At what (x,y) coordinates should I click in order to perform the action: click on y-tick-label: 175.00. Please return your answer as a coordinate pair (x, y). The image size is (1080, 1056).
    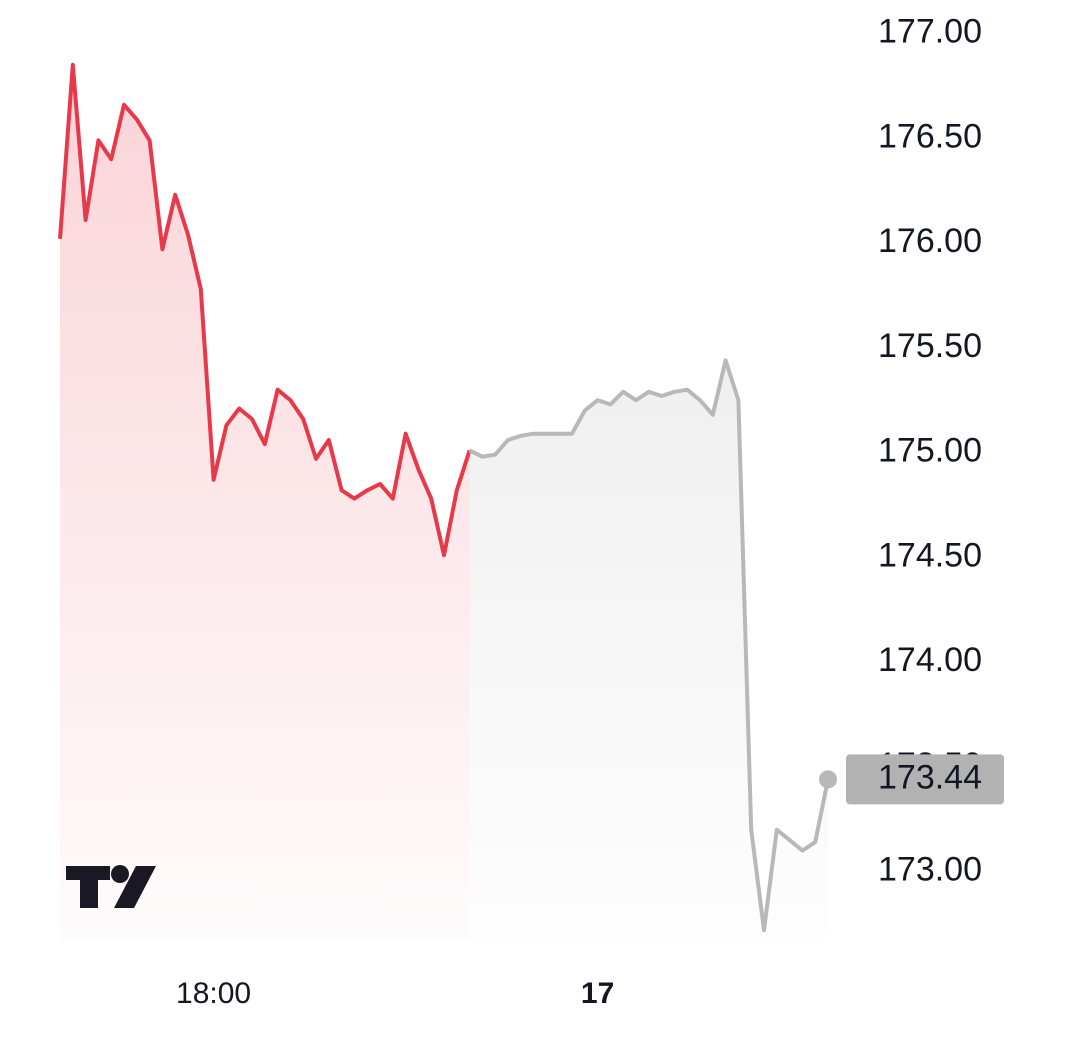
    Looking at the image, I should click on (930, 451).